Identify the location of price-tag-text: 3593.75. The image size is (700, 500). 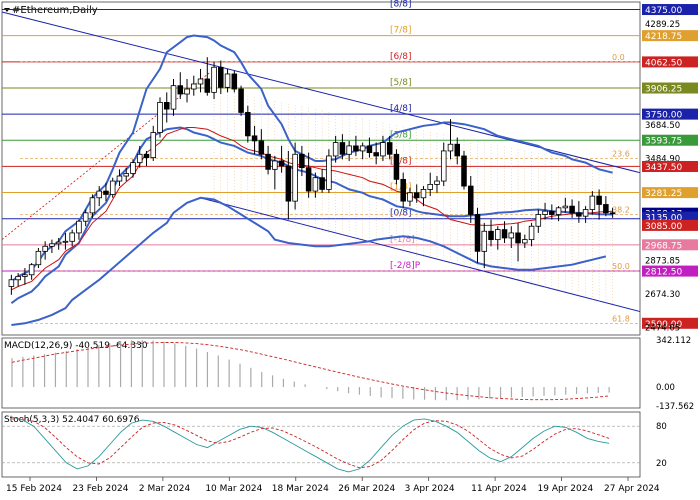
(663, 142).